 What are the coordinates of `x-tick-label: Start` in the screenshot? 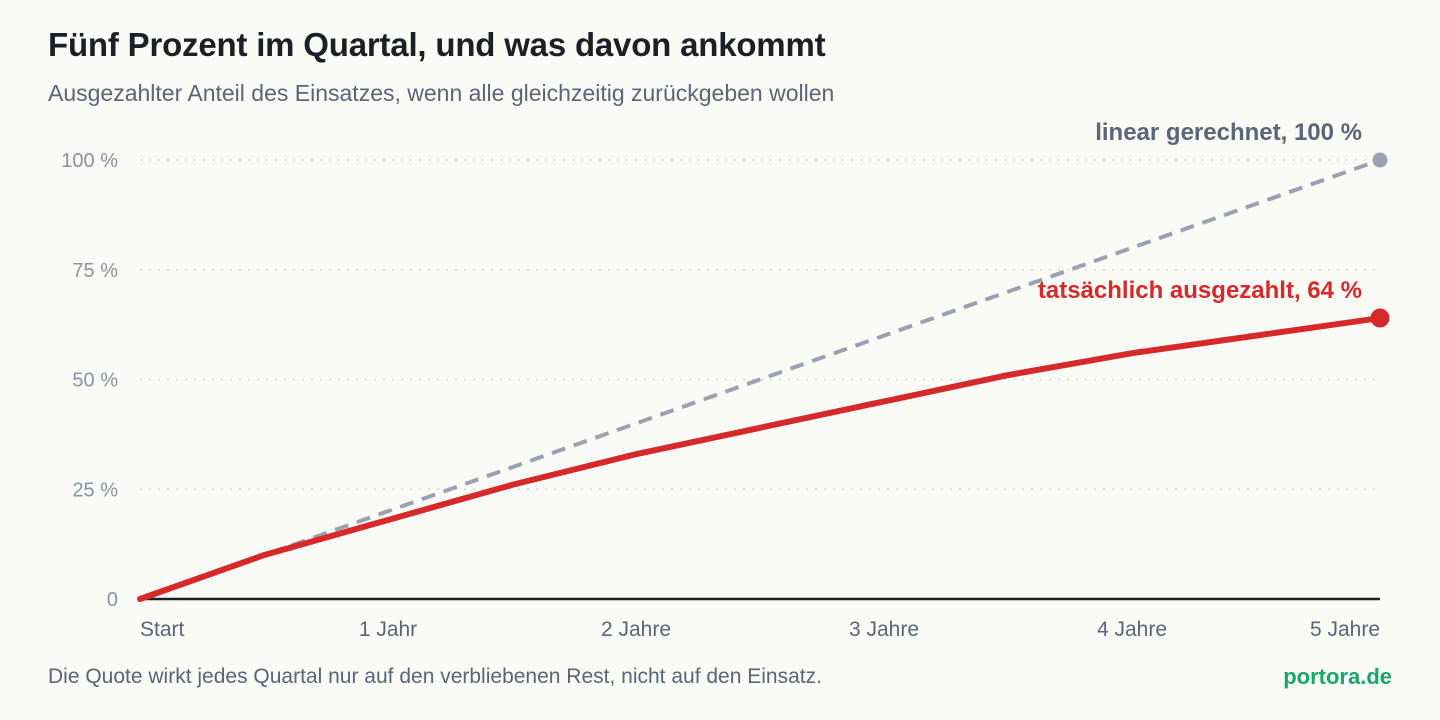 It's located at (162, 629).